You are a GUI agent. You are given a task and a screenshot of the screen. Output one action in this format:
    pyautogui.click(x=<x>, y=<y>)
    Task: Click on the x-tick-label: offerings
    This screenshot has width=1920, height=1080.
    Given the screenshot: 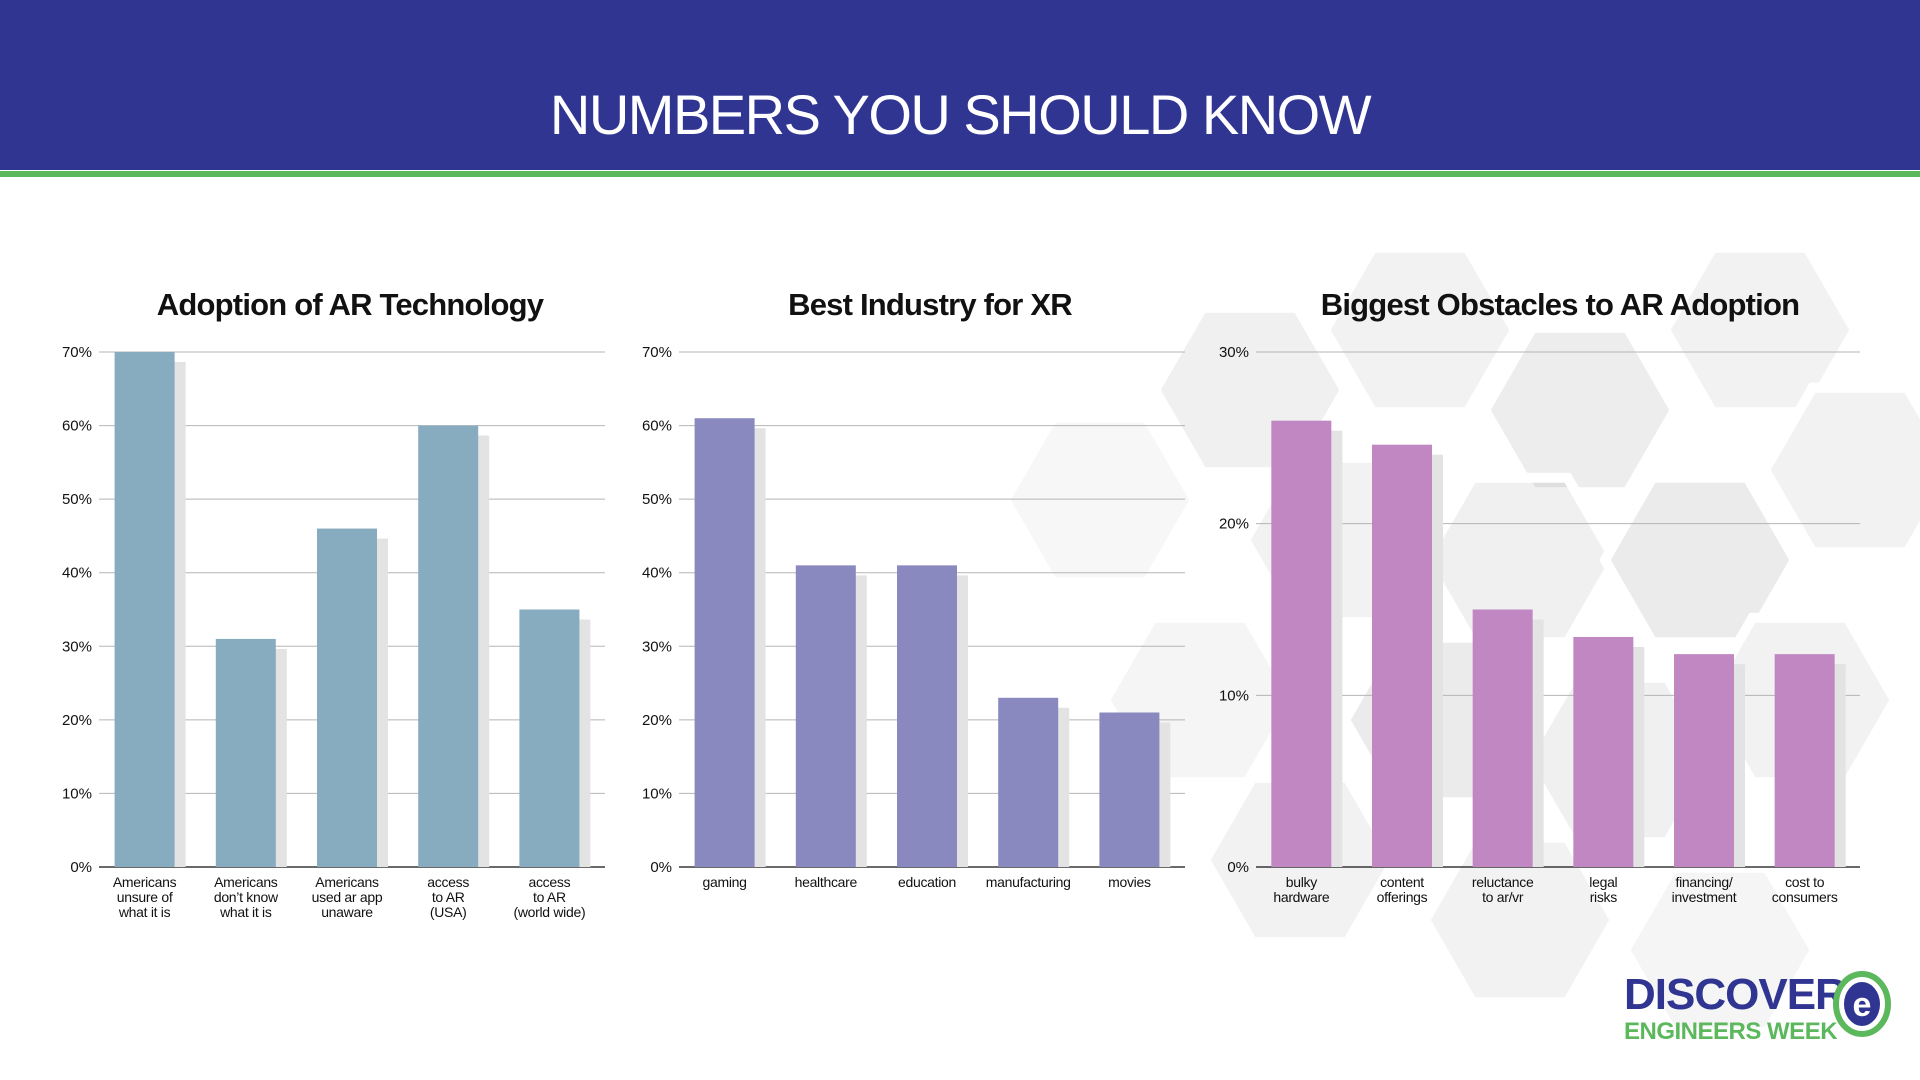 What is the action you would take?
    pyautogui.click(x=1402, y=897)
    